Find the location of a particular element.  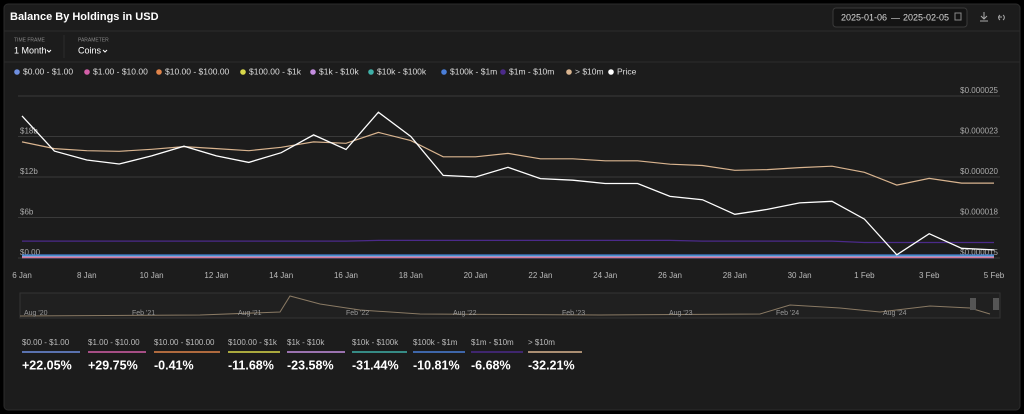

x-tick-label: 30 Jan is located at coordinates (800, 275).